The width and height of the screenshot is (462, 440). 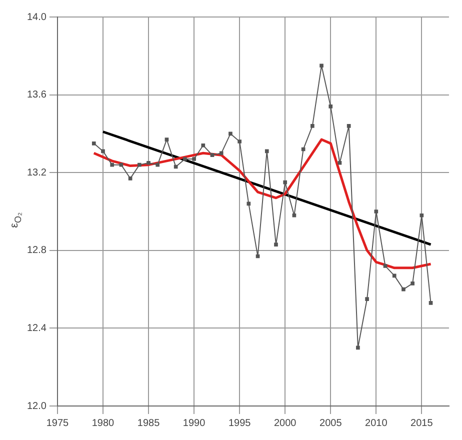 I want to click on y-tick-label: 13.2, so click(x=36, y=172).